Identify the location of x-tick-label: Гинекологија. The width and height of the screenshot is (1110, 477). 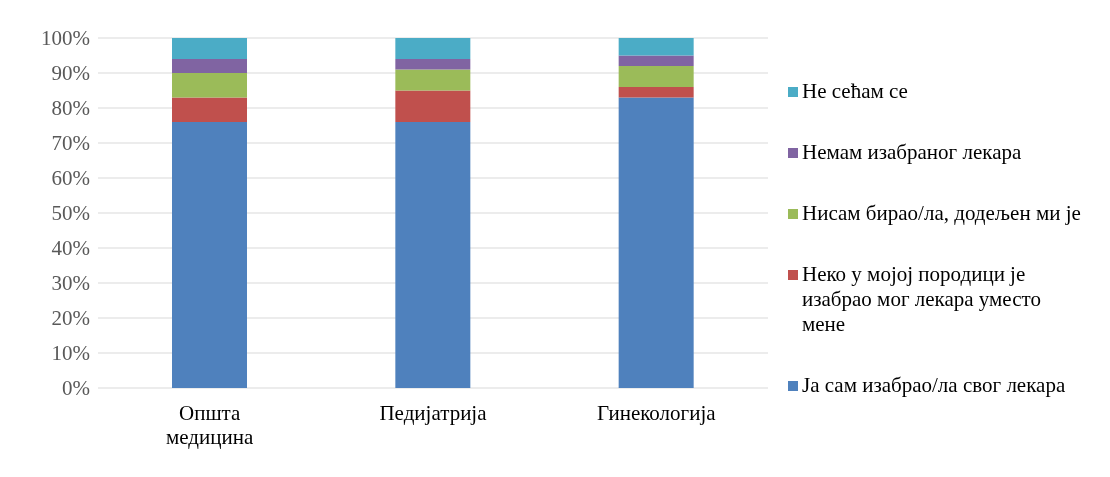
(657, 413).